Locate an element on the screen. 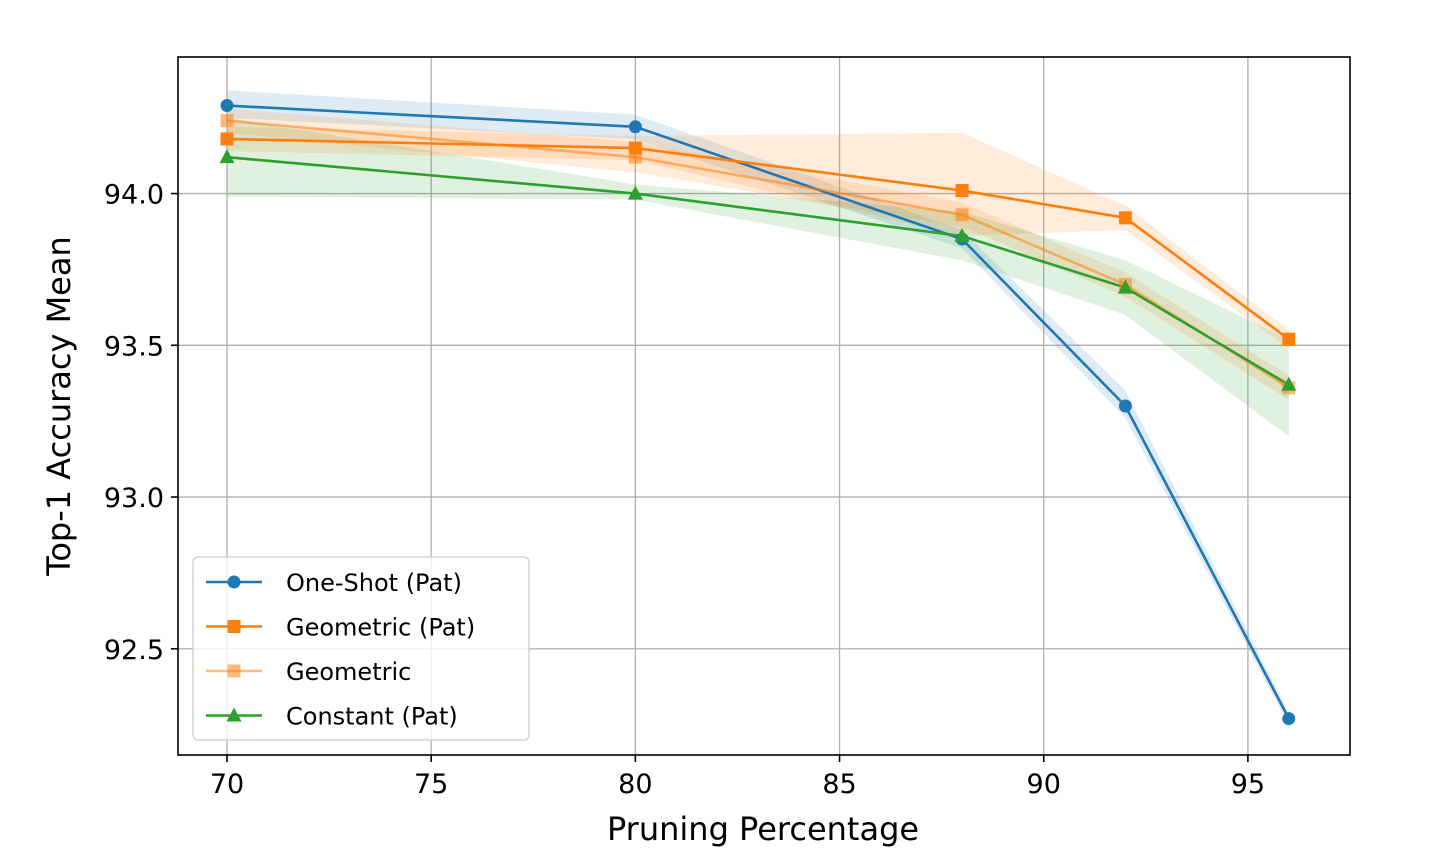 Image resolution: width=1435 pixels, height=852 pixels. legend-label: Geometric is located at coordinates (348, 672).